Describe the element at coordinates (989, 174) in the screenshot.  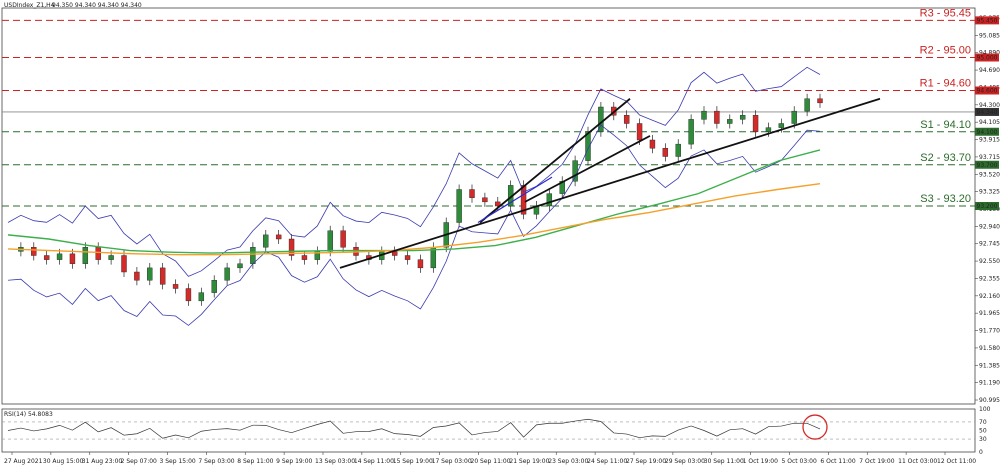
I see `y-tick-label: 93.520` at that location.